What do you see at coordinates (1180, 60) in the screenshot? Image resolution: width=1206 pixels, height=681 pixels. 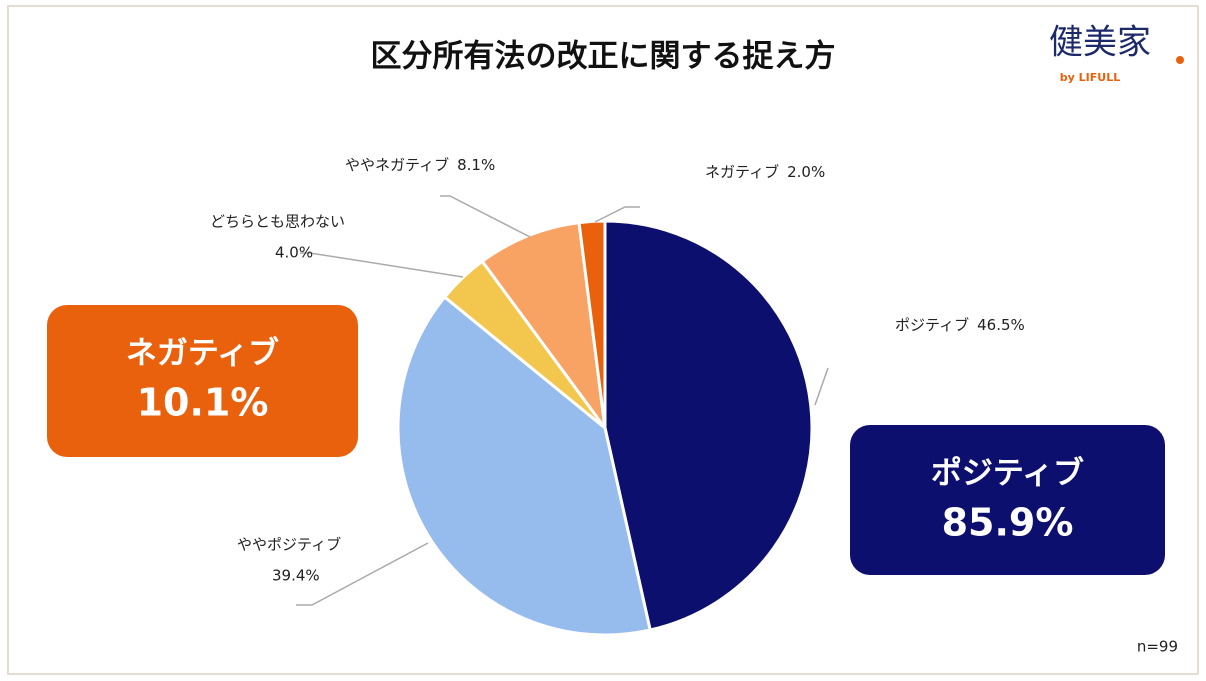 I see `logo-dot` at bounding box center [1180, 60].